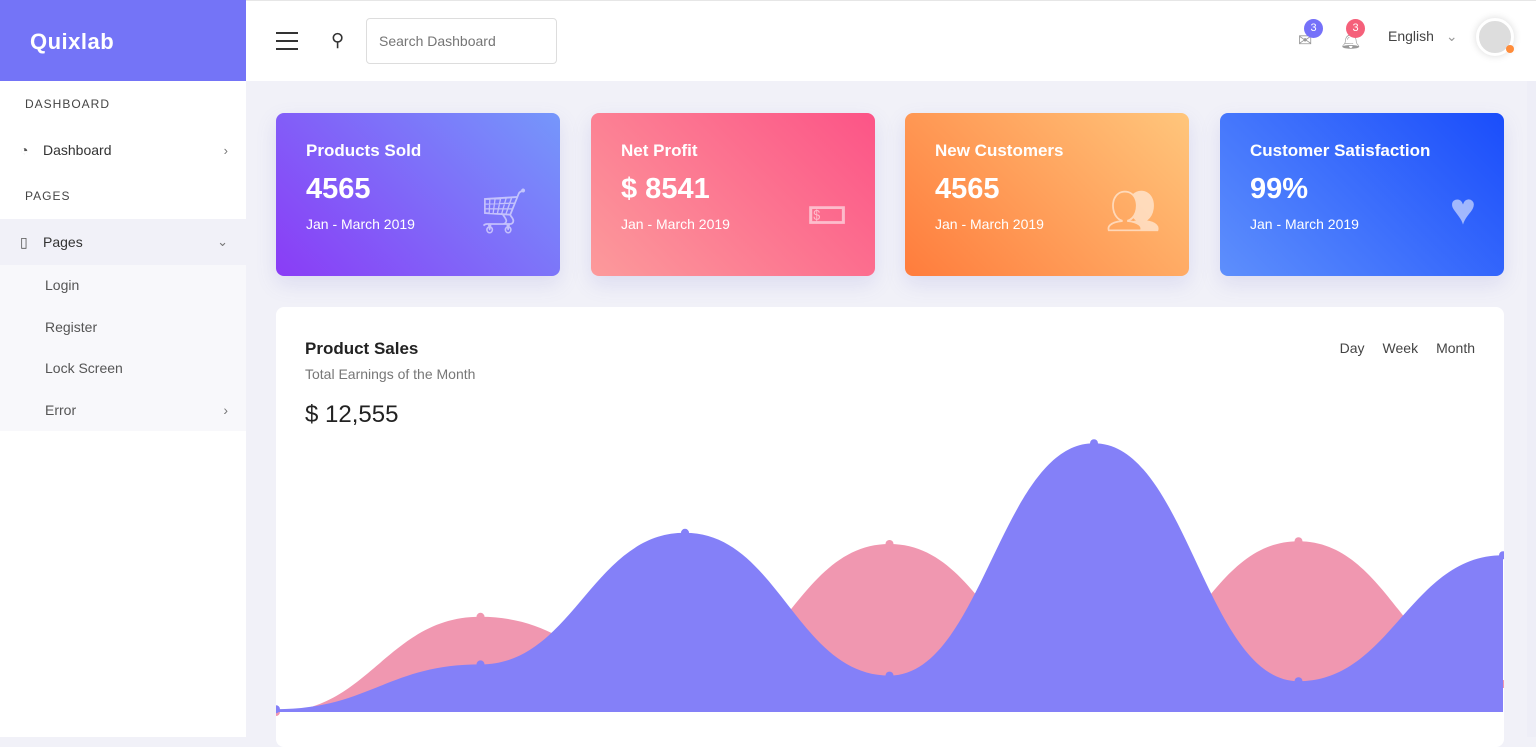 The width and height of the screenshot is (1536, 747). Describe the element at coordinates (891, 40) in the screenshot. I see `top-bar: ⚲ ✉3 🔔︎3 English ⌄` at that location.